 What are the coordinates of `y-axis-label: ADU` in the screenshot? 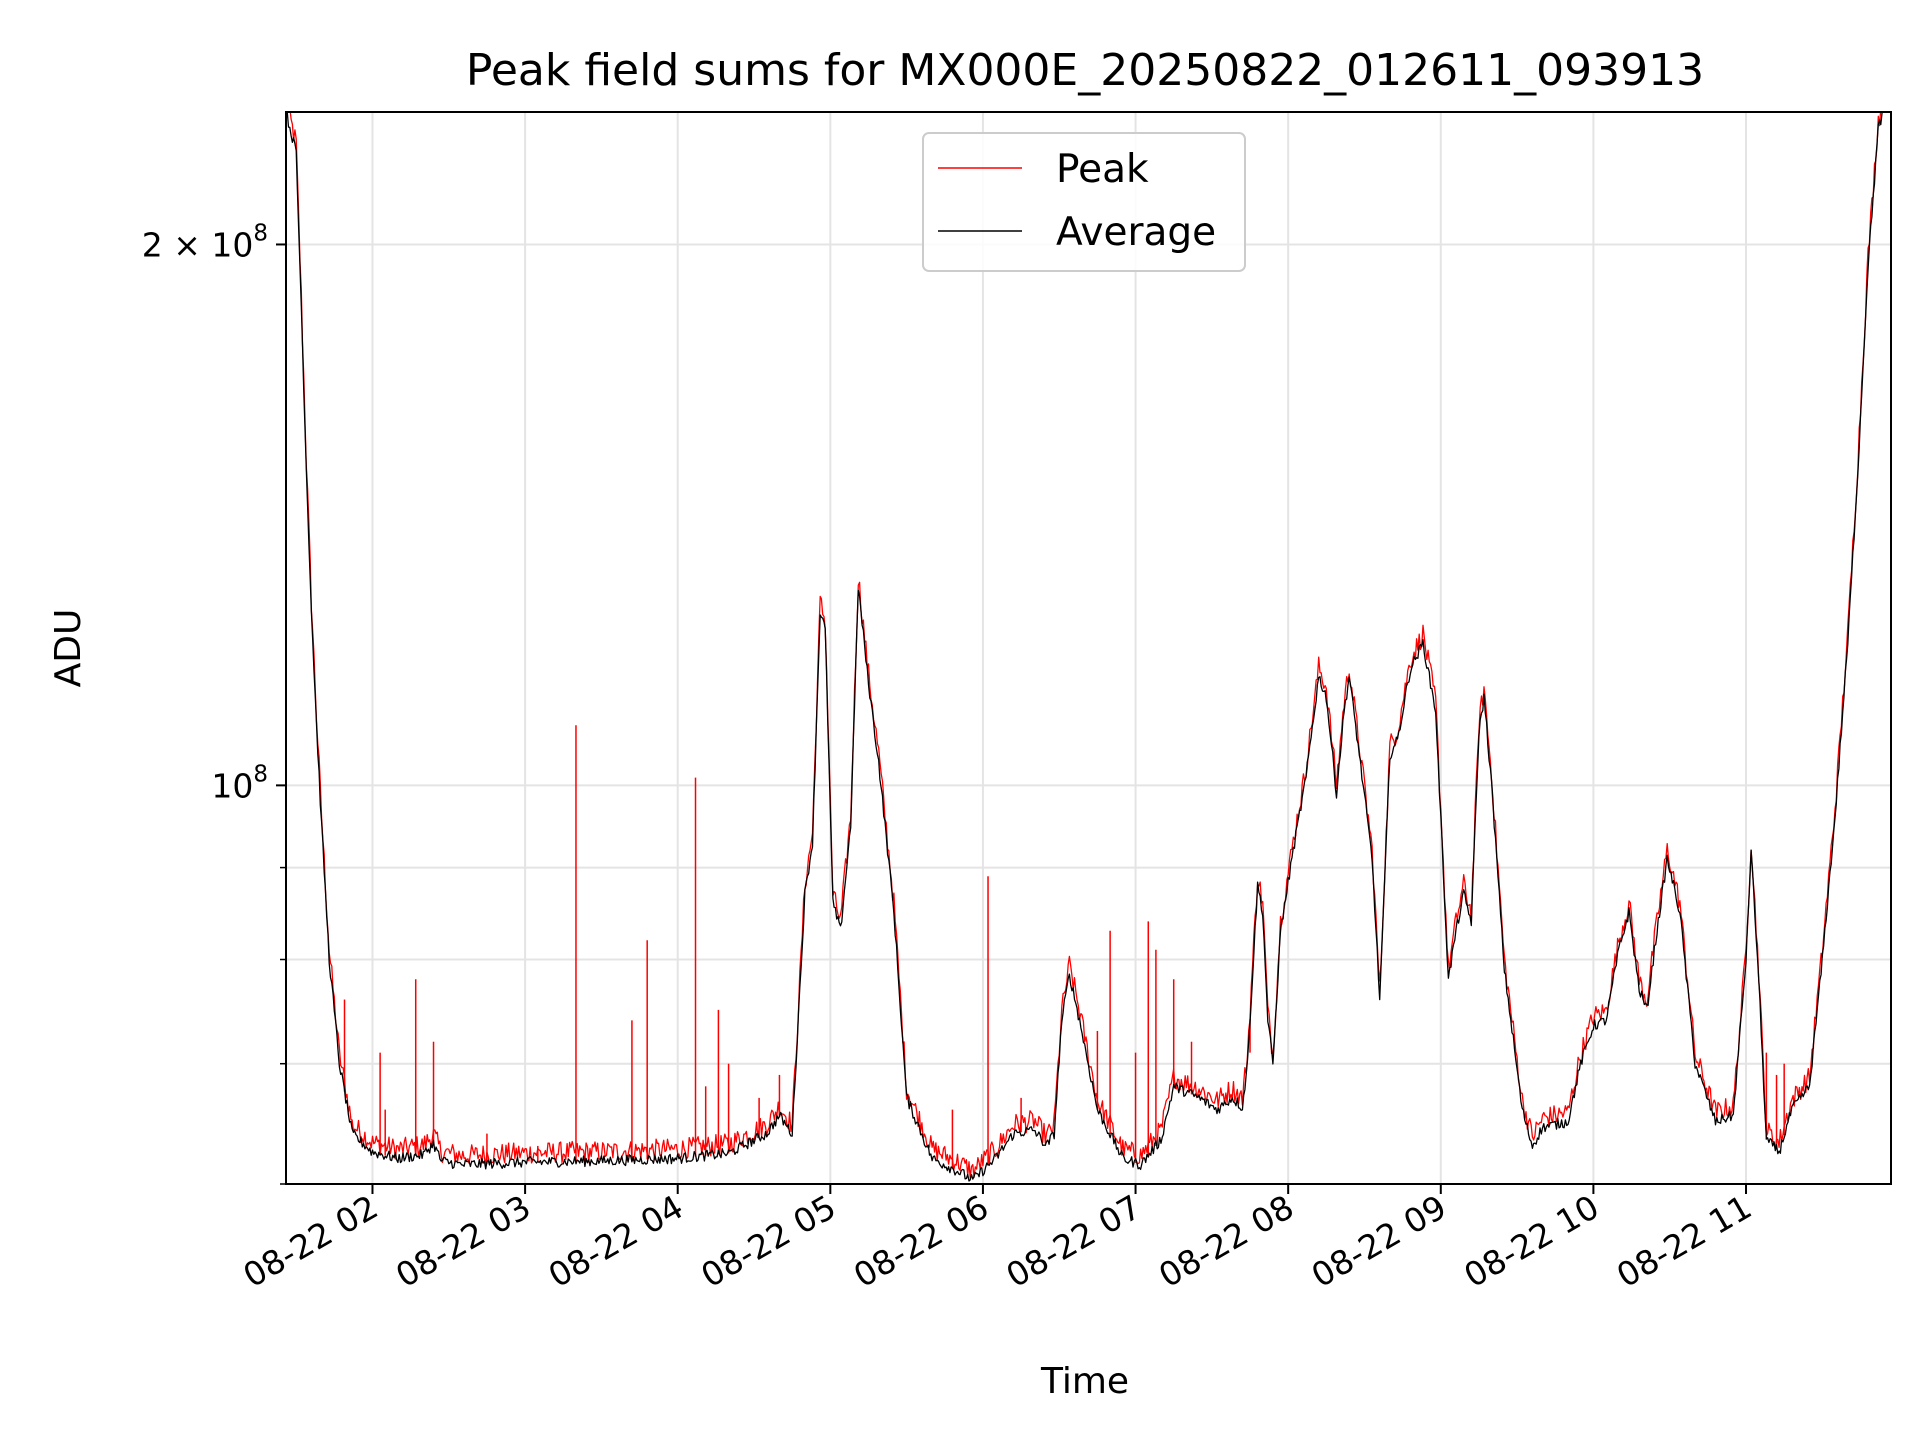 It's located at (68, 648).